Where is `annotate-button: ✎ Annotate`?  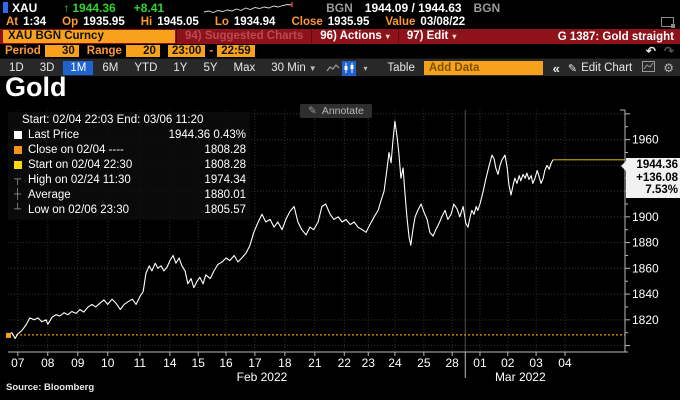
annotate-button: ✎ Annotate is located at coordinates (336, 111).